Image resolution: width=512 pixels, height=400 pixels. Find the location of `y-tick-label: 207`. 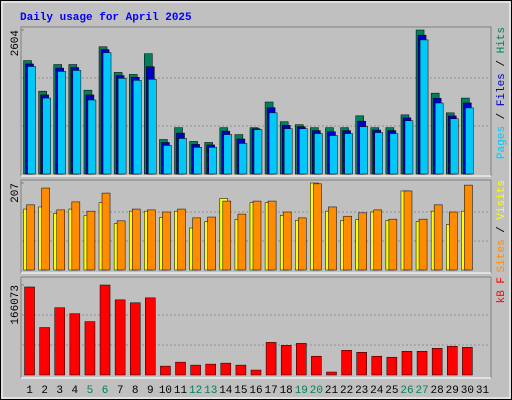

y-tick-label: 207 is located at coordinates (16, 193).